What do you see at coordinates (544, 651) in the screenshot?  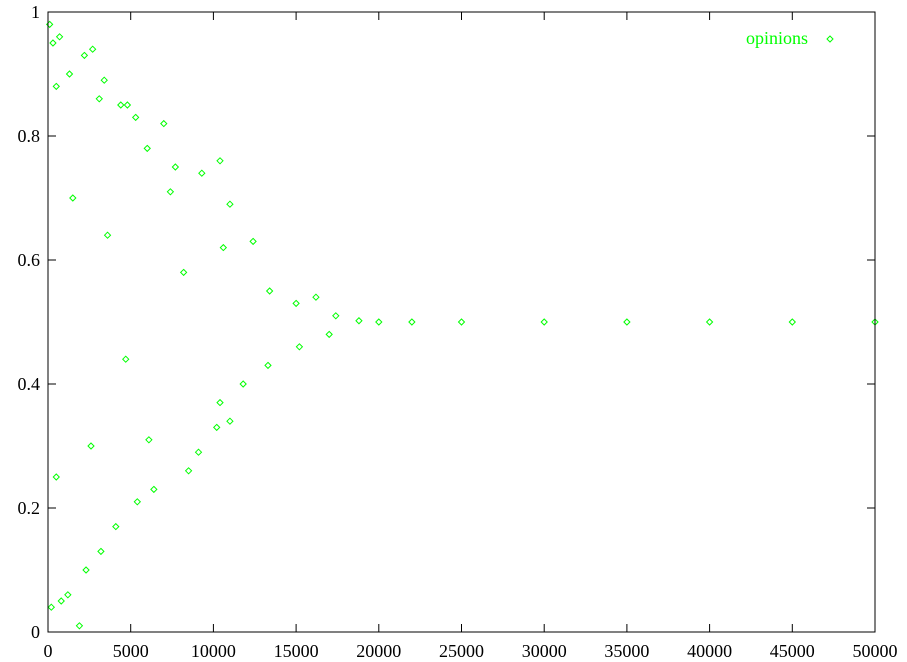 I see `x-tick-label: 30000` at bounding box center [544, 651].